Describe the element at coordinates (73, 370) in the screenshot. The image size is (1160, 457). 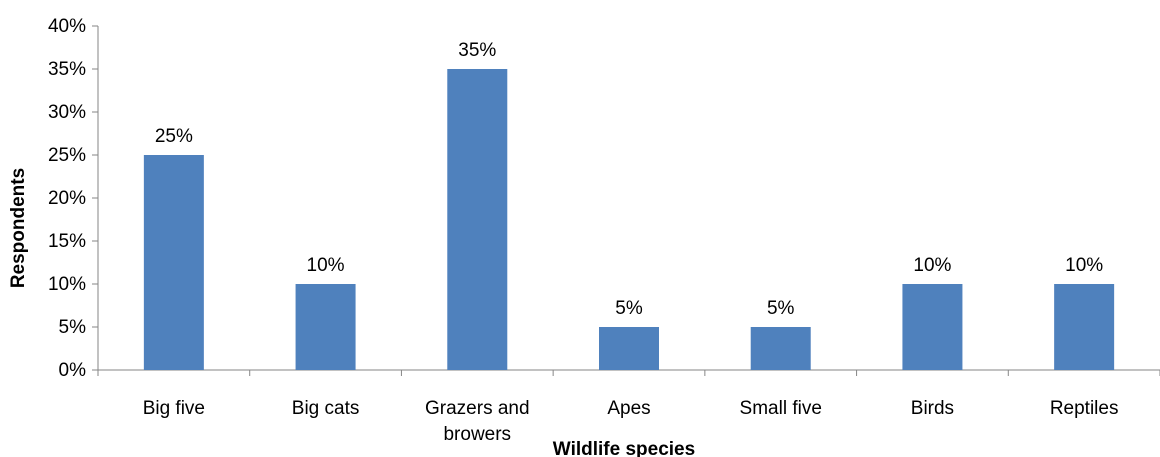
I see `y-tick-label: 0%` at that location.